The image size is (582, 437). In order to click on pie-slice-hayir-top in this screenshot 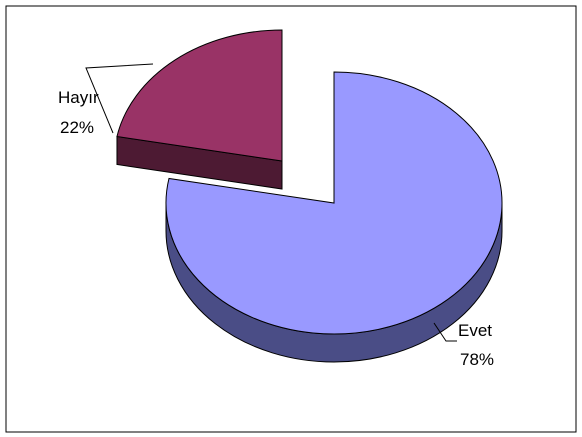, I will do `click(199, 95)`.